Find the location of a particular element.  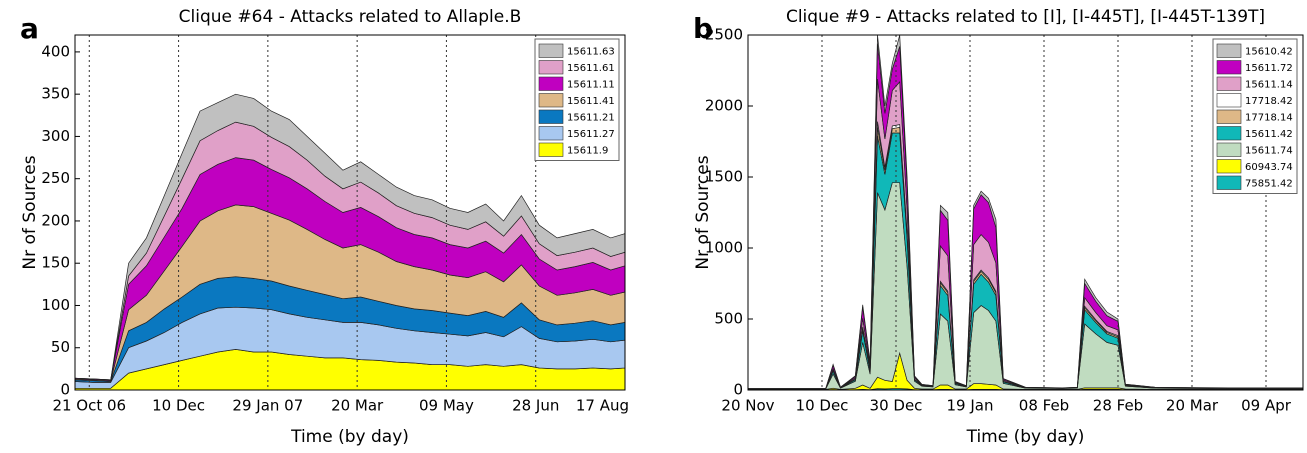

panel-label: b is located at coordinates (703, 28).